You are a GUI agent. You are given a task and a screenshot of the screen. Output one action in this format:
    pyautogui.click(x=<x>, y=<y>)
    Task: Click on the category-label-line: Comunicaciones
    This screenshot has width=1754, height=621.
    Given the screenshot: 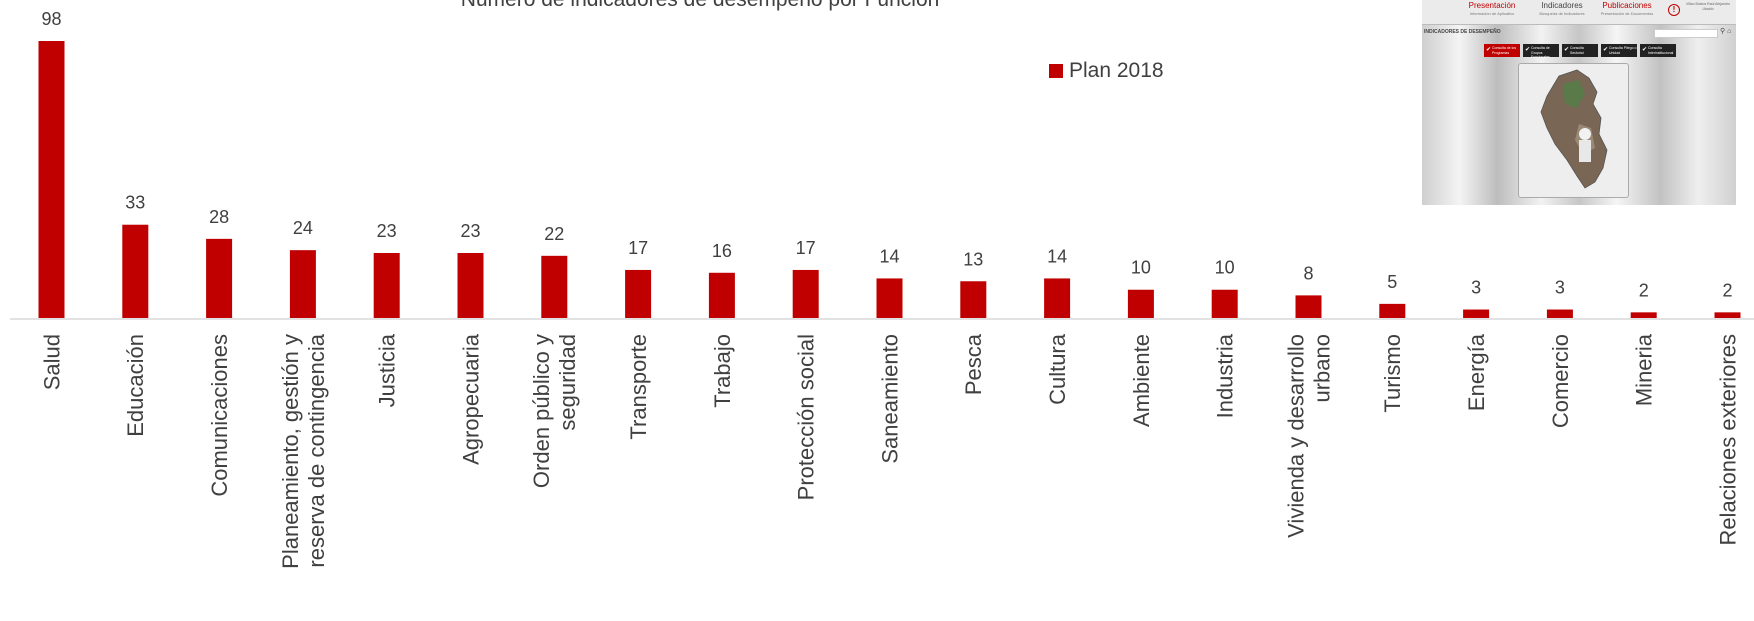 What is the action you would take?
    pyautogui.click(x=219, y=415)
    